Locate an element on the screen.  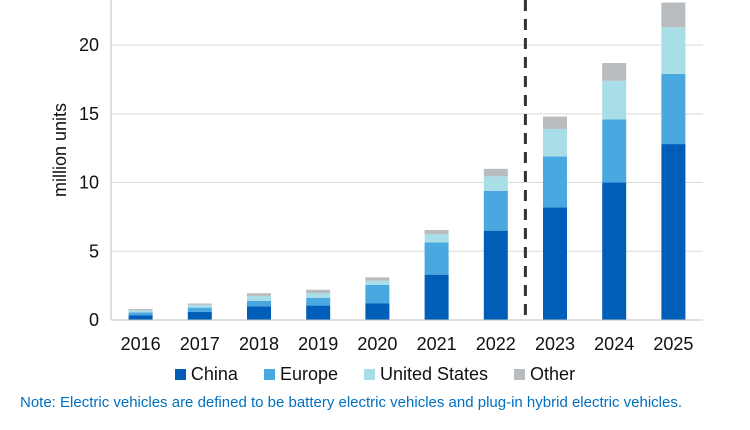
bar-other-2016 is located at coordinates (140, 310).